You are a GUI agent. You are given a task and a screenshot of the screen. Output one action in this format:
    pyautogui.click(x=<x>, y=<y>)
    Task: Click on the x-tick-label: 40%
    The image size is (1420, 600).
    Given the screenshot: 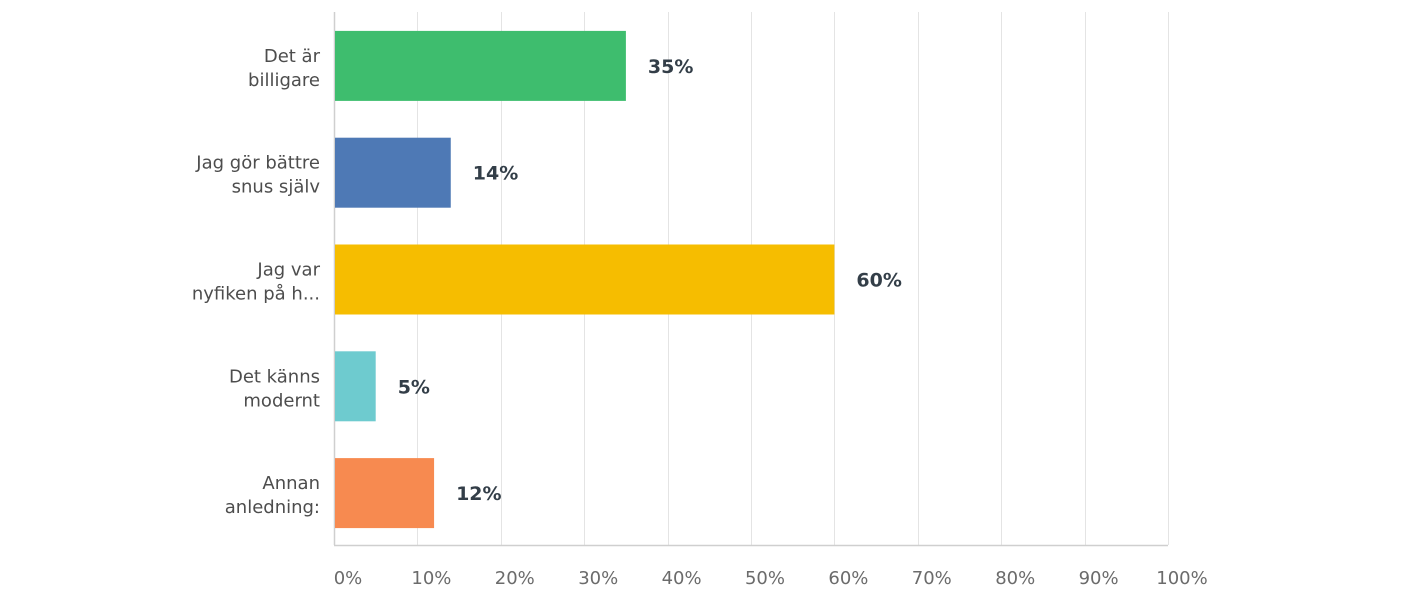 What is the action you would take?
    pyautogui.click(x=682, y=578)
    